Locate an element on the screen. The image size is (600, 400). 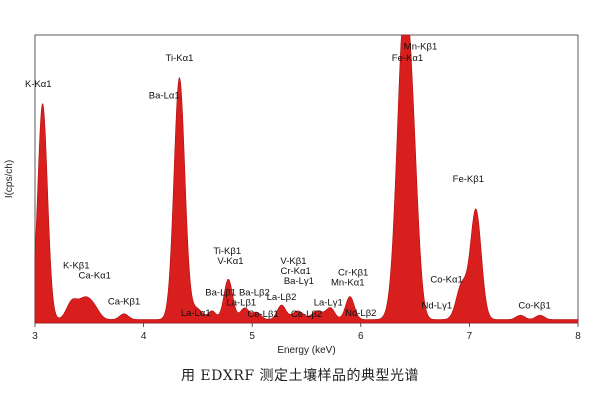
x-axis-ticks: 3 4 5 6 7 8 is located at coordinates (306, 332).